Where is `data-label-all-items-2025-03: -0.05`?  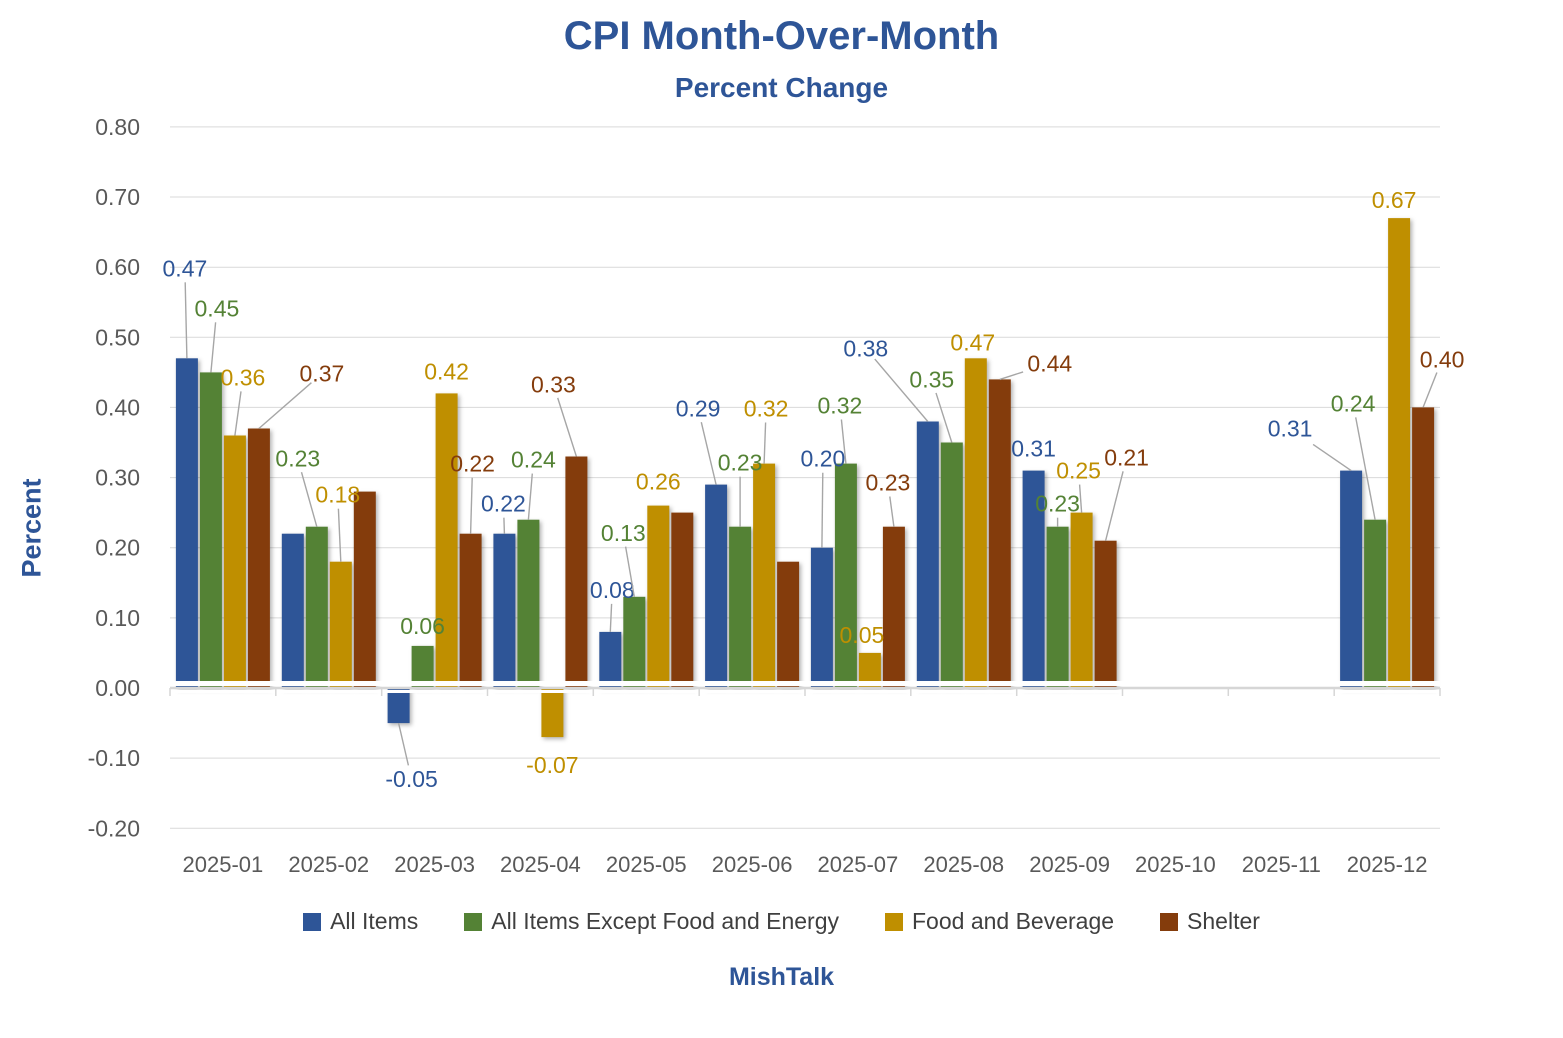
data-label-all-items-2025-03: -0.05 is located at coordinates (411, 779).